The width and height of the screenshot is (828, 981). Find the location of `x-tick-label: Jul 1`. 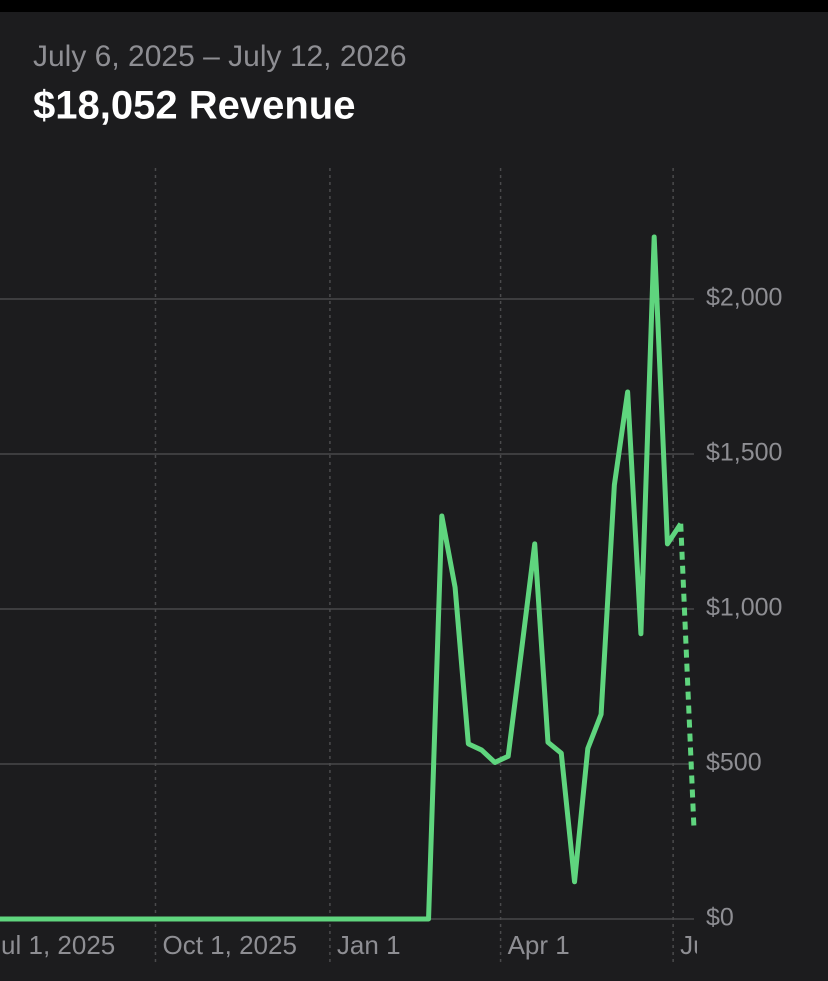

x-tick-label: Jul 1 is located at coordinates (707, 945).